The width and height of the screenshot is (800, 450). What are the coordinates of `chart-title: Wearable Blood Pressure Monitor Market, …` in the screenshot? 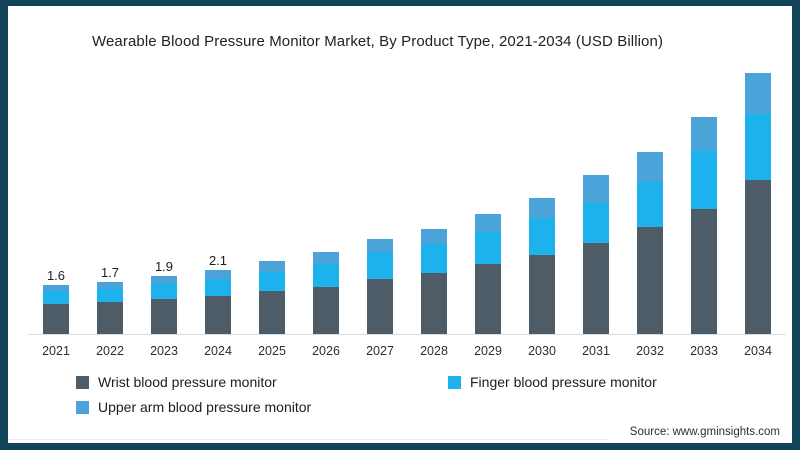 It's located at (378, 41).